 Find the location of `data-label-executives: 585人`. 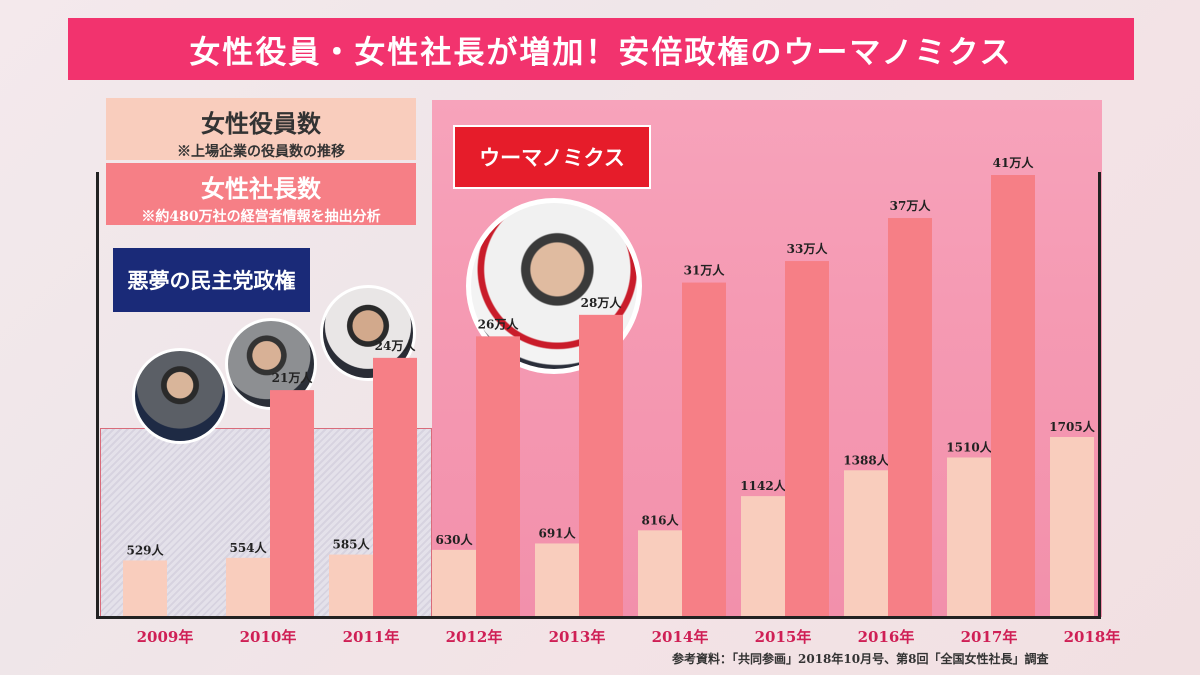

data-label-executives: 585人 is located at coordinates (351, 544).